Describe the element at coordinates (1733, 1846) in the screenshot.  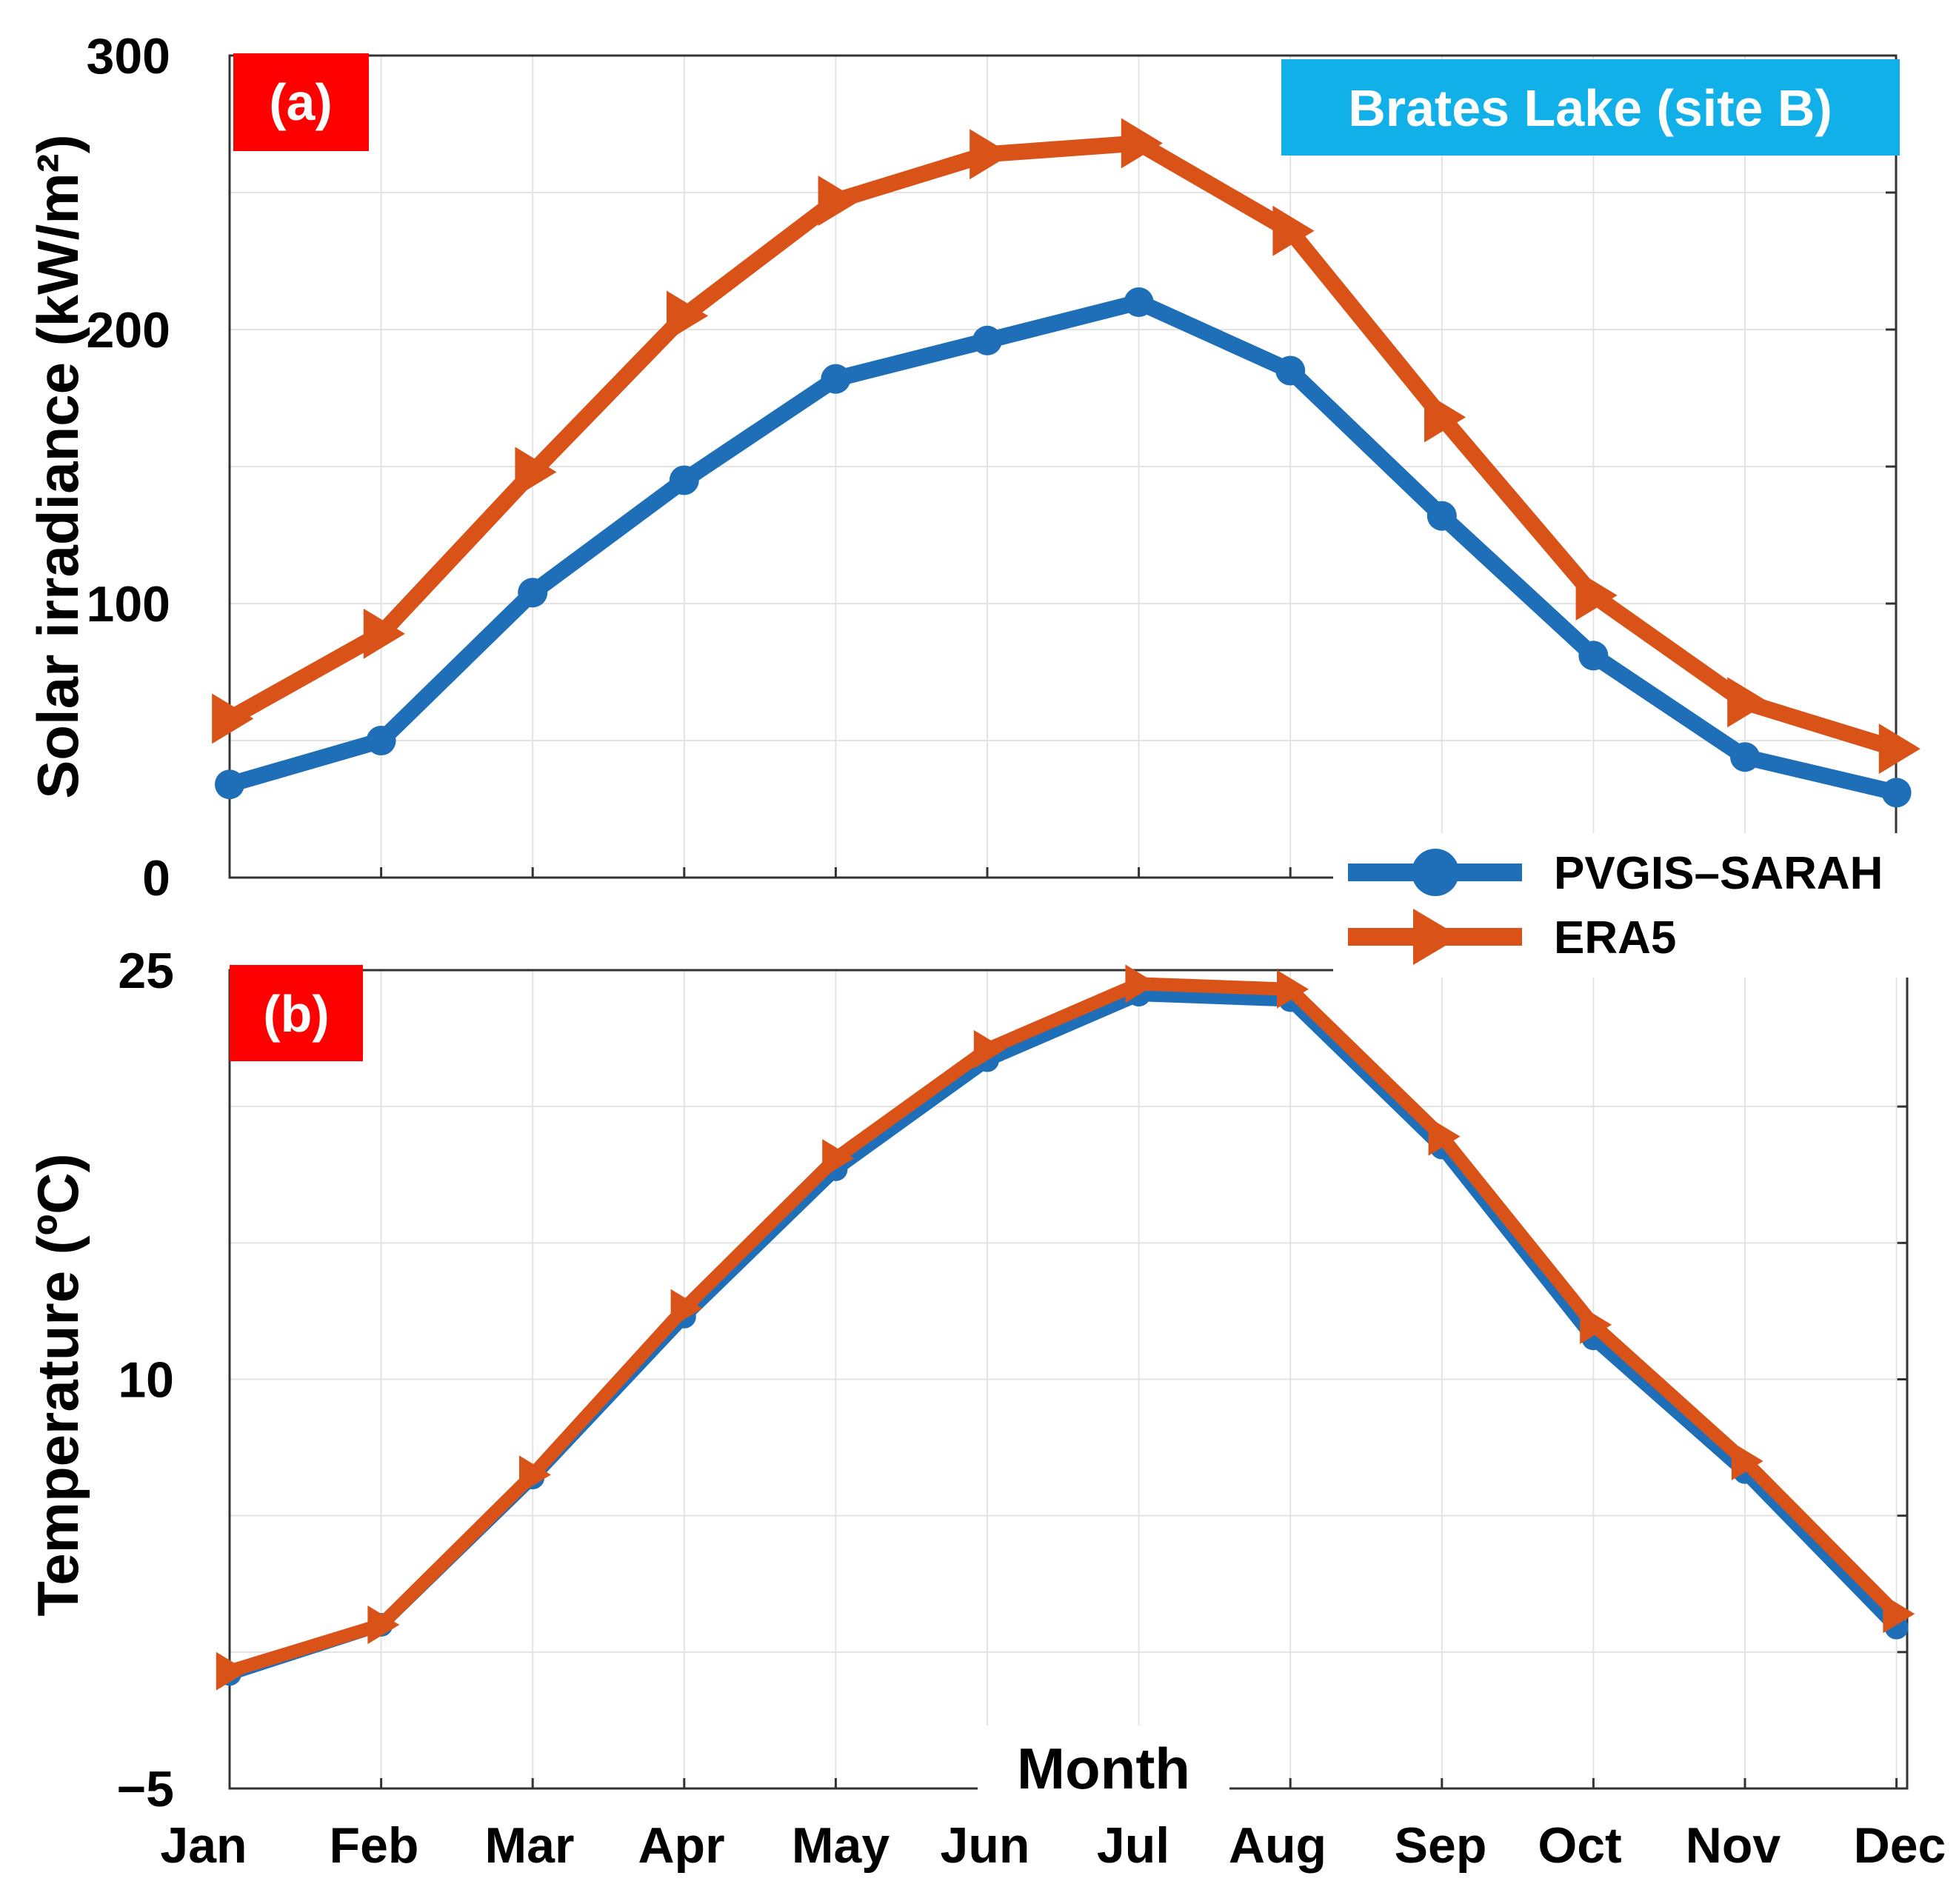
I see `x-tick-label: Nov` at that location.